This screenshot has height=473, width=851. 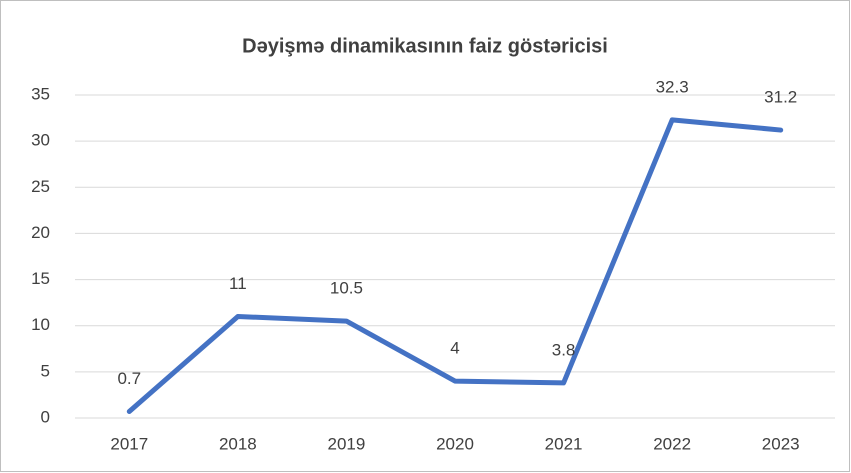 What do you see at coordinates (425, 46) in the screenshot?
I see `chart-title: Dəyişmə dinamikasının faiz göstəricisi` at bounding box center [425, 46].